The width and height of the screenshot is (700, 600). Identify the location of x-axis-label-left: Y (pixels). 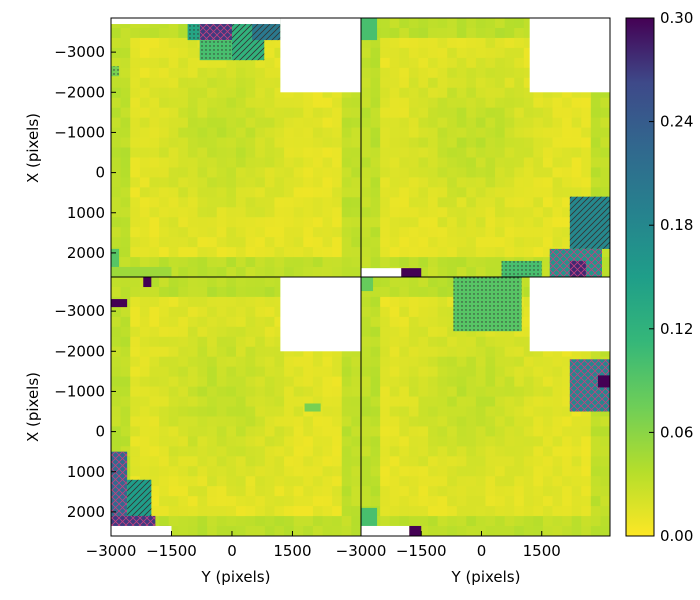
(236, 577).